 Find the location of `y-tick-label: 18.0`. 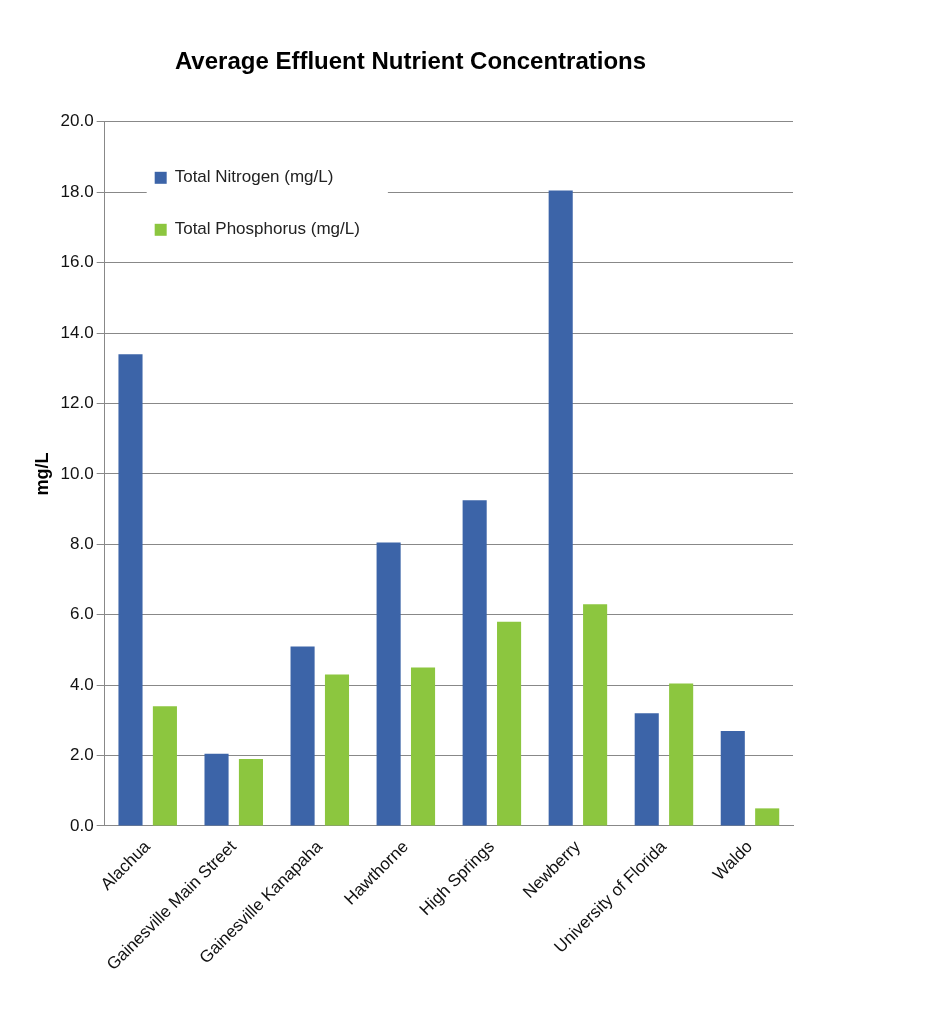

y-tick-label: 18.0 is located at coordinates (77, 191).